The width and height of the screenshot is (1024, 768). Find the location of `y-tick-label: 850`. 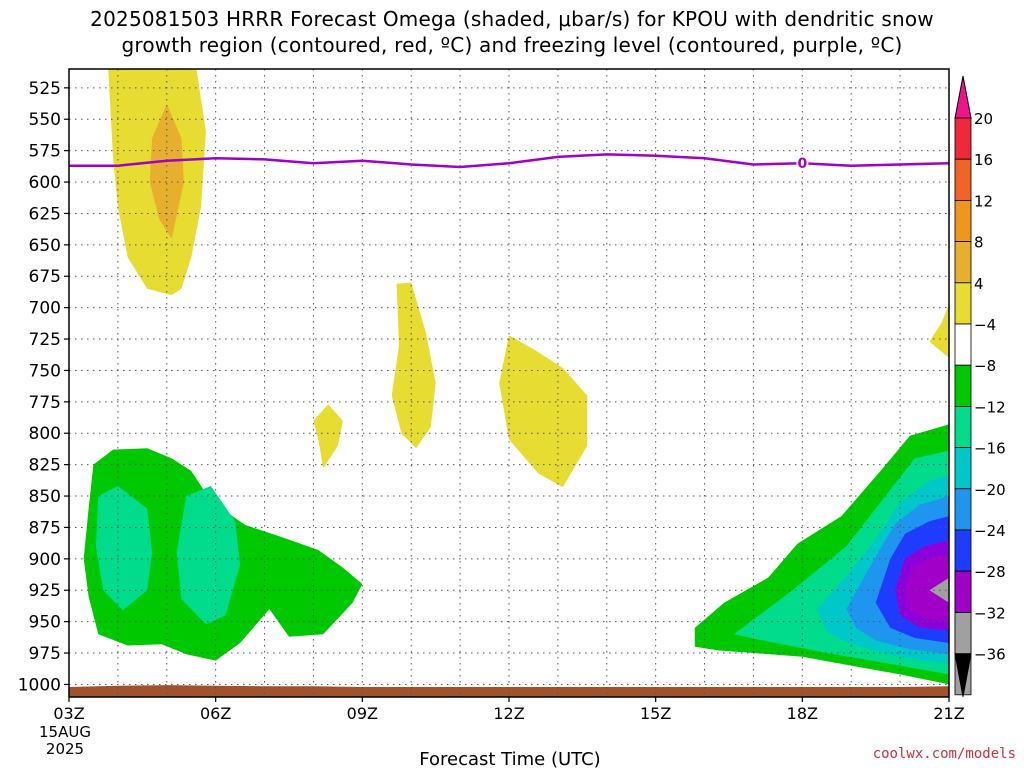

y-tick-label: 850 is located at coordinates (45, 497).